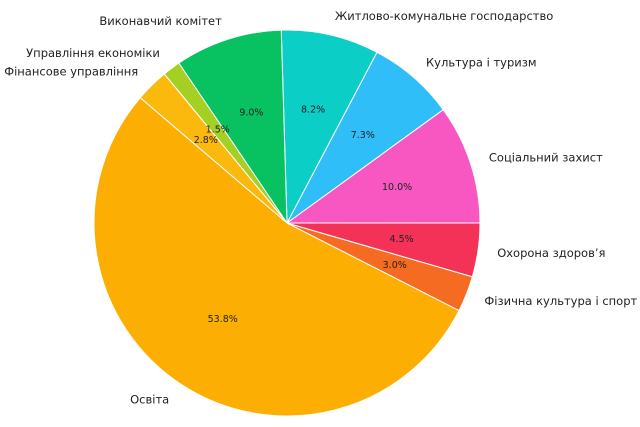 The width and height of the screenshot is (640, 427). Describe the element at coordinates (363, 135) in the screenshot. I see `percent-label-1: 7.3%` at that location.